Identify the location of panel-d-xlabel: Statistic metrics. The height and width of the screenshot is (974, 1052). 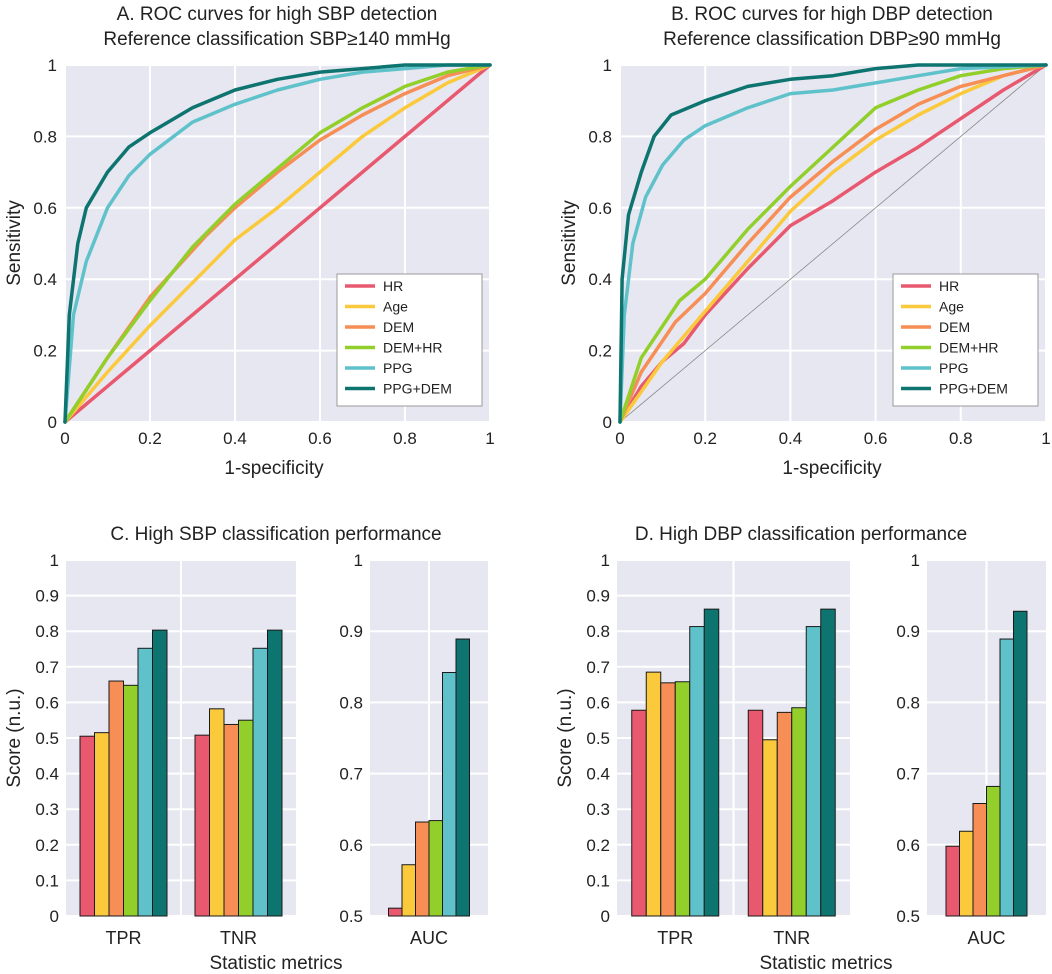
(825, 963).